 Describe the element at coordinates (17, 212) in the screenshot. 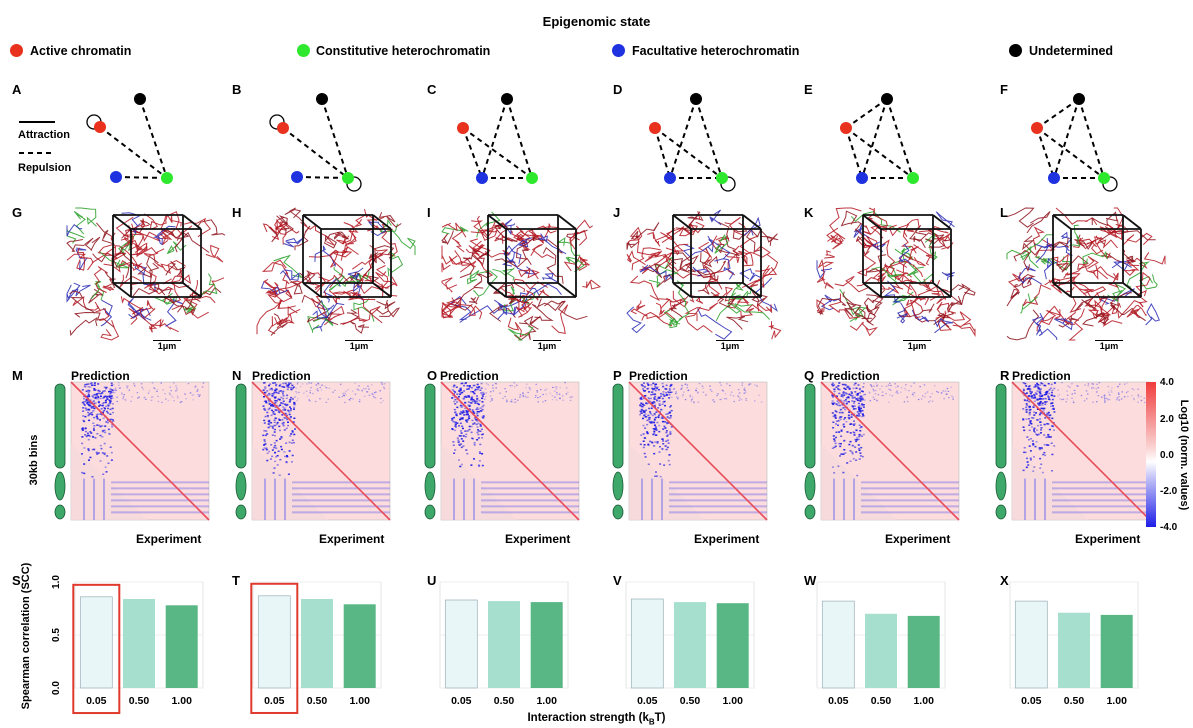

I see `panel-letter-g: G` at that location.